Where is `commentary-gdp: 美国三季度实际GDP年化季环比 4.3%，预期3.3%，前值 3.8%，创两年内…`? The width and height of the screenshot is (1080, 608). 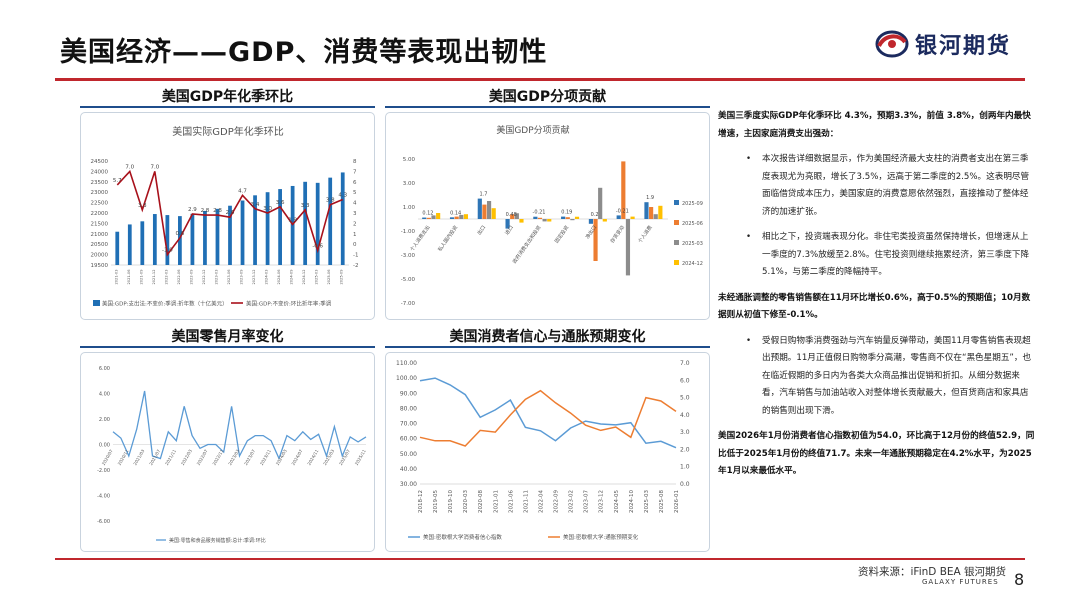
commentary-gdp: 美国三季度实际GDP年化季环比 4.3%，预期3.3%，前值 3.8%，创两年内… is located at coordinates (874, 125).